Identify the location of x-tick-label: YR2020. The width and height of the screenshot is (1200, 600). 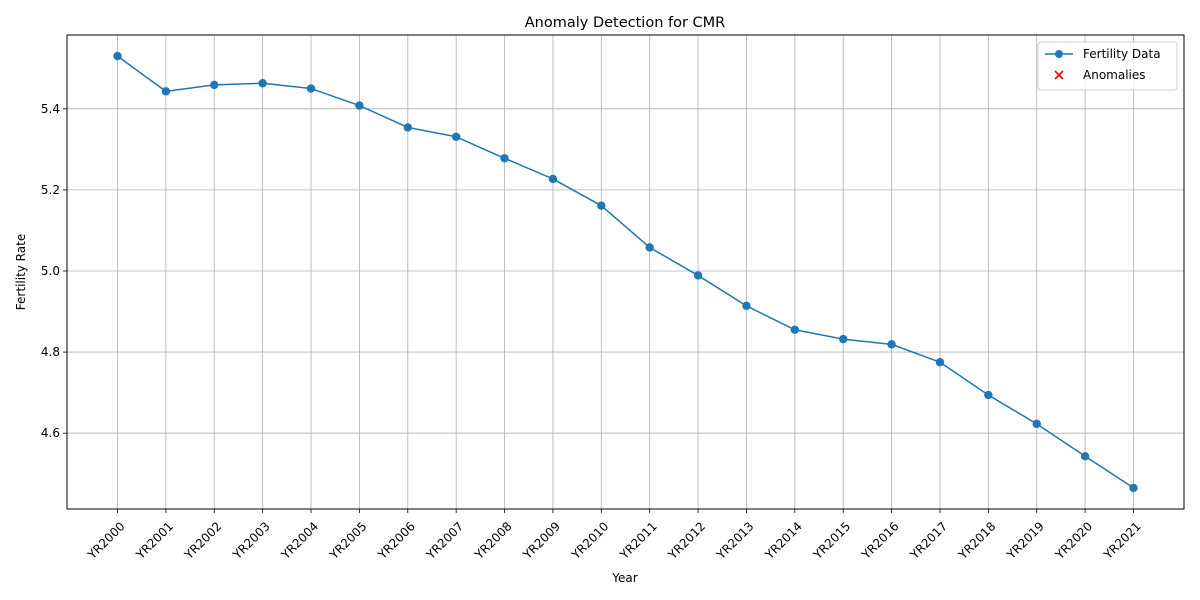
(1073, 540).